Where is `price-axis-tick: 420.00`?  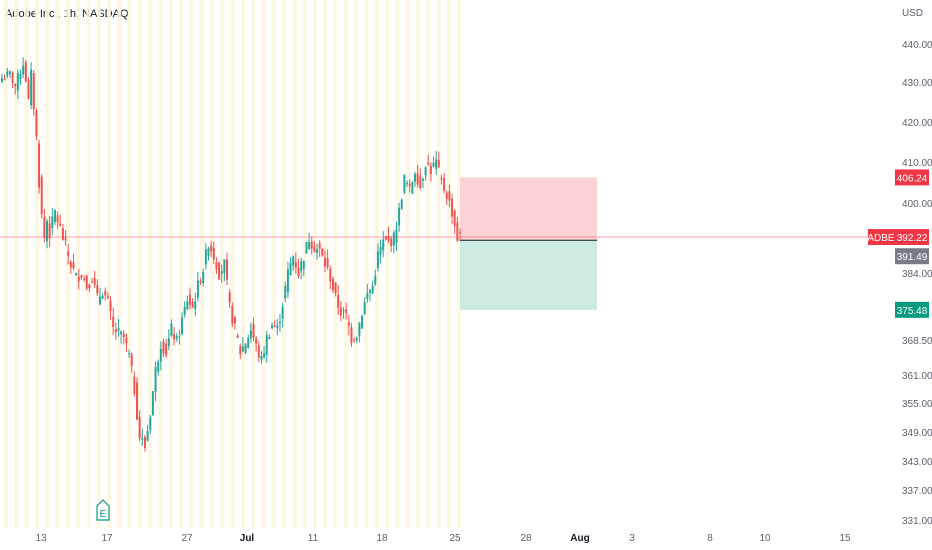 price-axis-tick: 420.00 is located at coordinates (917, 123).